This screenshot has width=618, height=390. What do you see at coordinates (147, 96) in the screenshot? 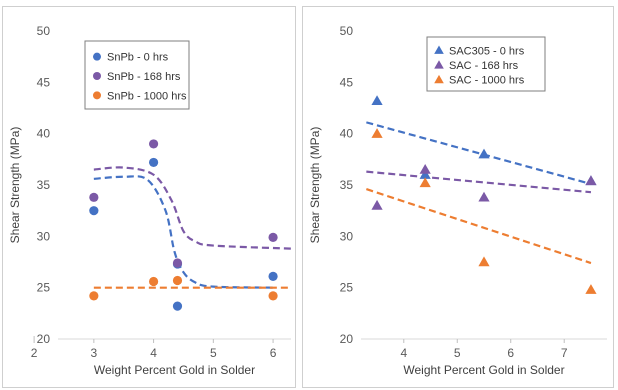
I see `legend-label: SnPb - 1000 hrs` at bounding box center [147, 96].